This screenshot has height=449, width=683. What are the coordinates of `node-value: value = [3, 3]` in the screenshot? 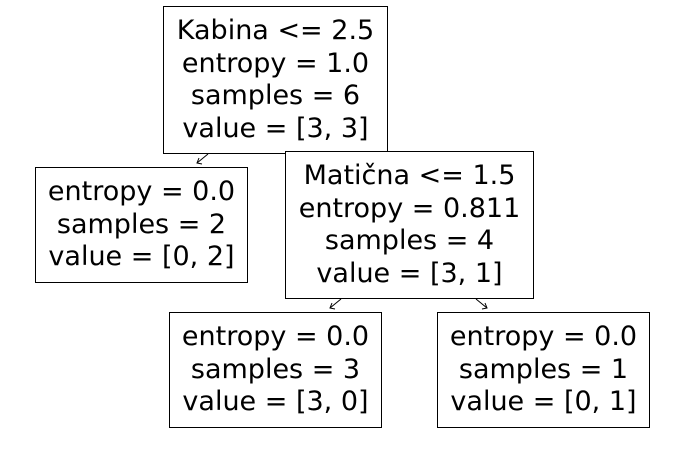 It's located at (275, 128).